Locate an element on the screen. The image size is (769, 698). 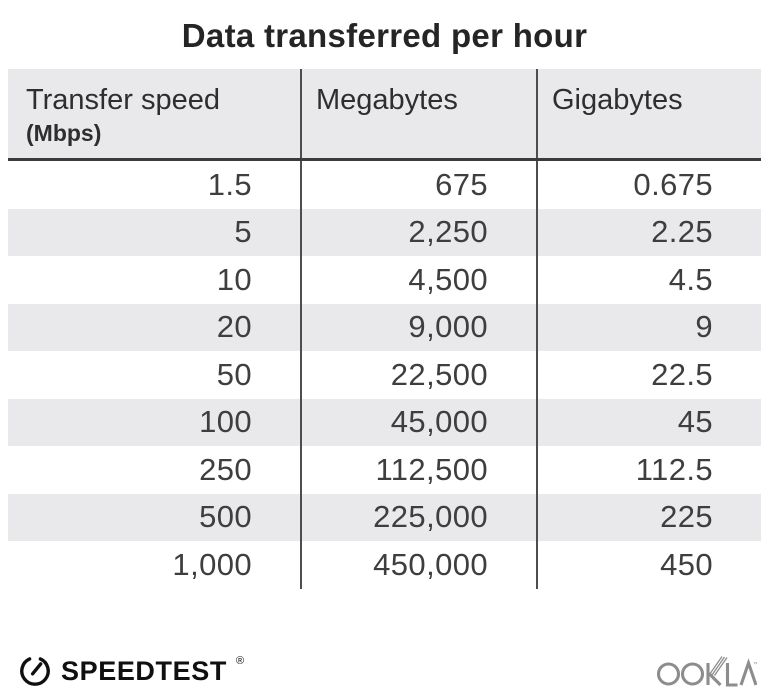
cell-gigabytes: 112.5 is located at coordinates (674, 469).